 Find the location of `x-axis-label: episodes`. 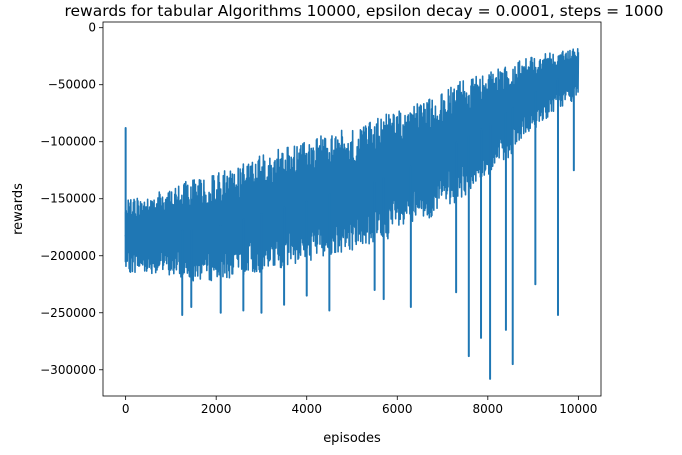

x-axis-label: episodes is located at coordinates (352, 438).